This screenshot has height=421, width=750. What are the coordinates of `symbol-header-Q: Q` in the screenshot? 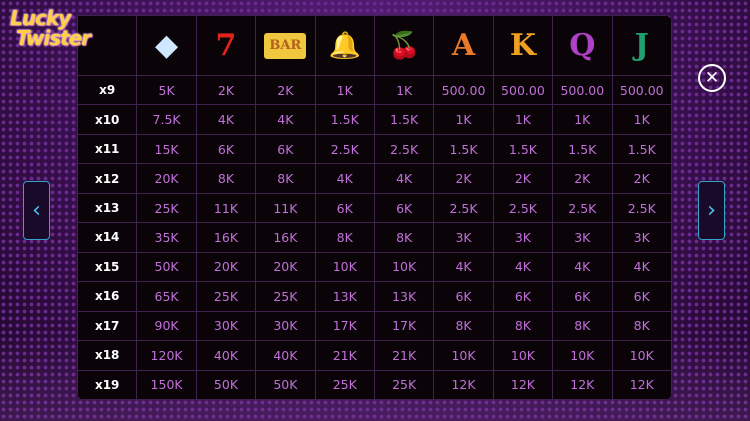 It's located at (582, 45).